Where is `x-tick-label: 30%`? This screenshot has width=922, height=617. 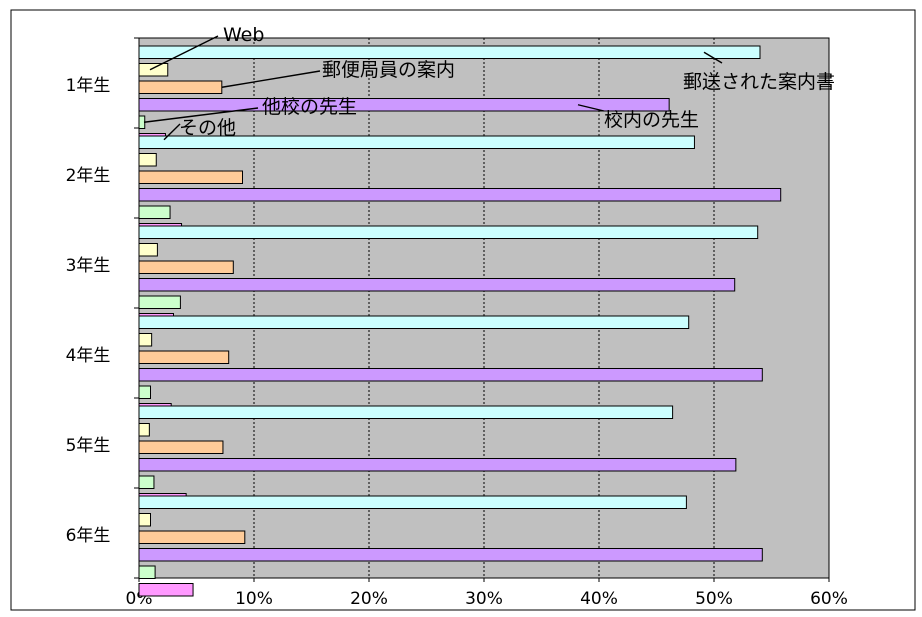 x-tick-label: 30% is located at coordinates (484, 599).